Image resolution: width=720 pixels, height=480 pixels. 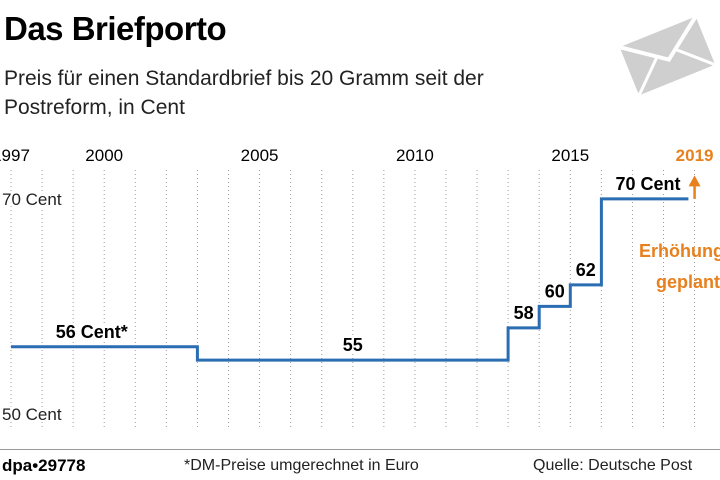 What do you see at coordinates (15, 155) in the screenshot?
I see `x-tick-1997: 1997` at bounding box center [15, 155].